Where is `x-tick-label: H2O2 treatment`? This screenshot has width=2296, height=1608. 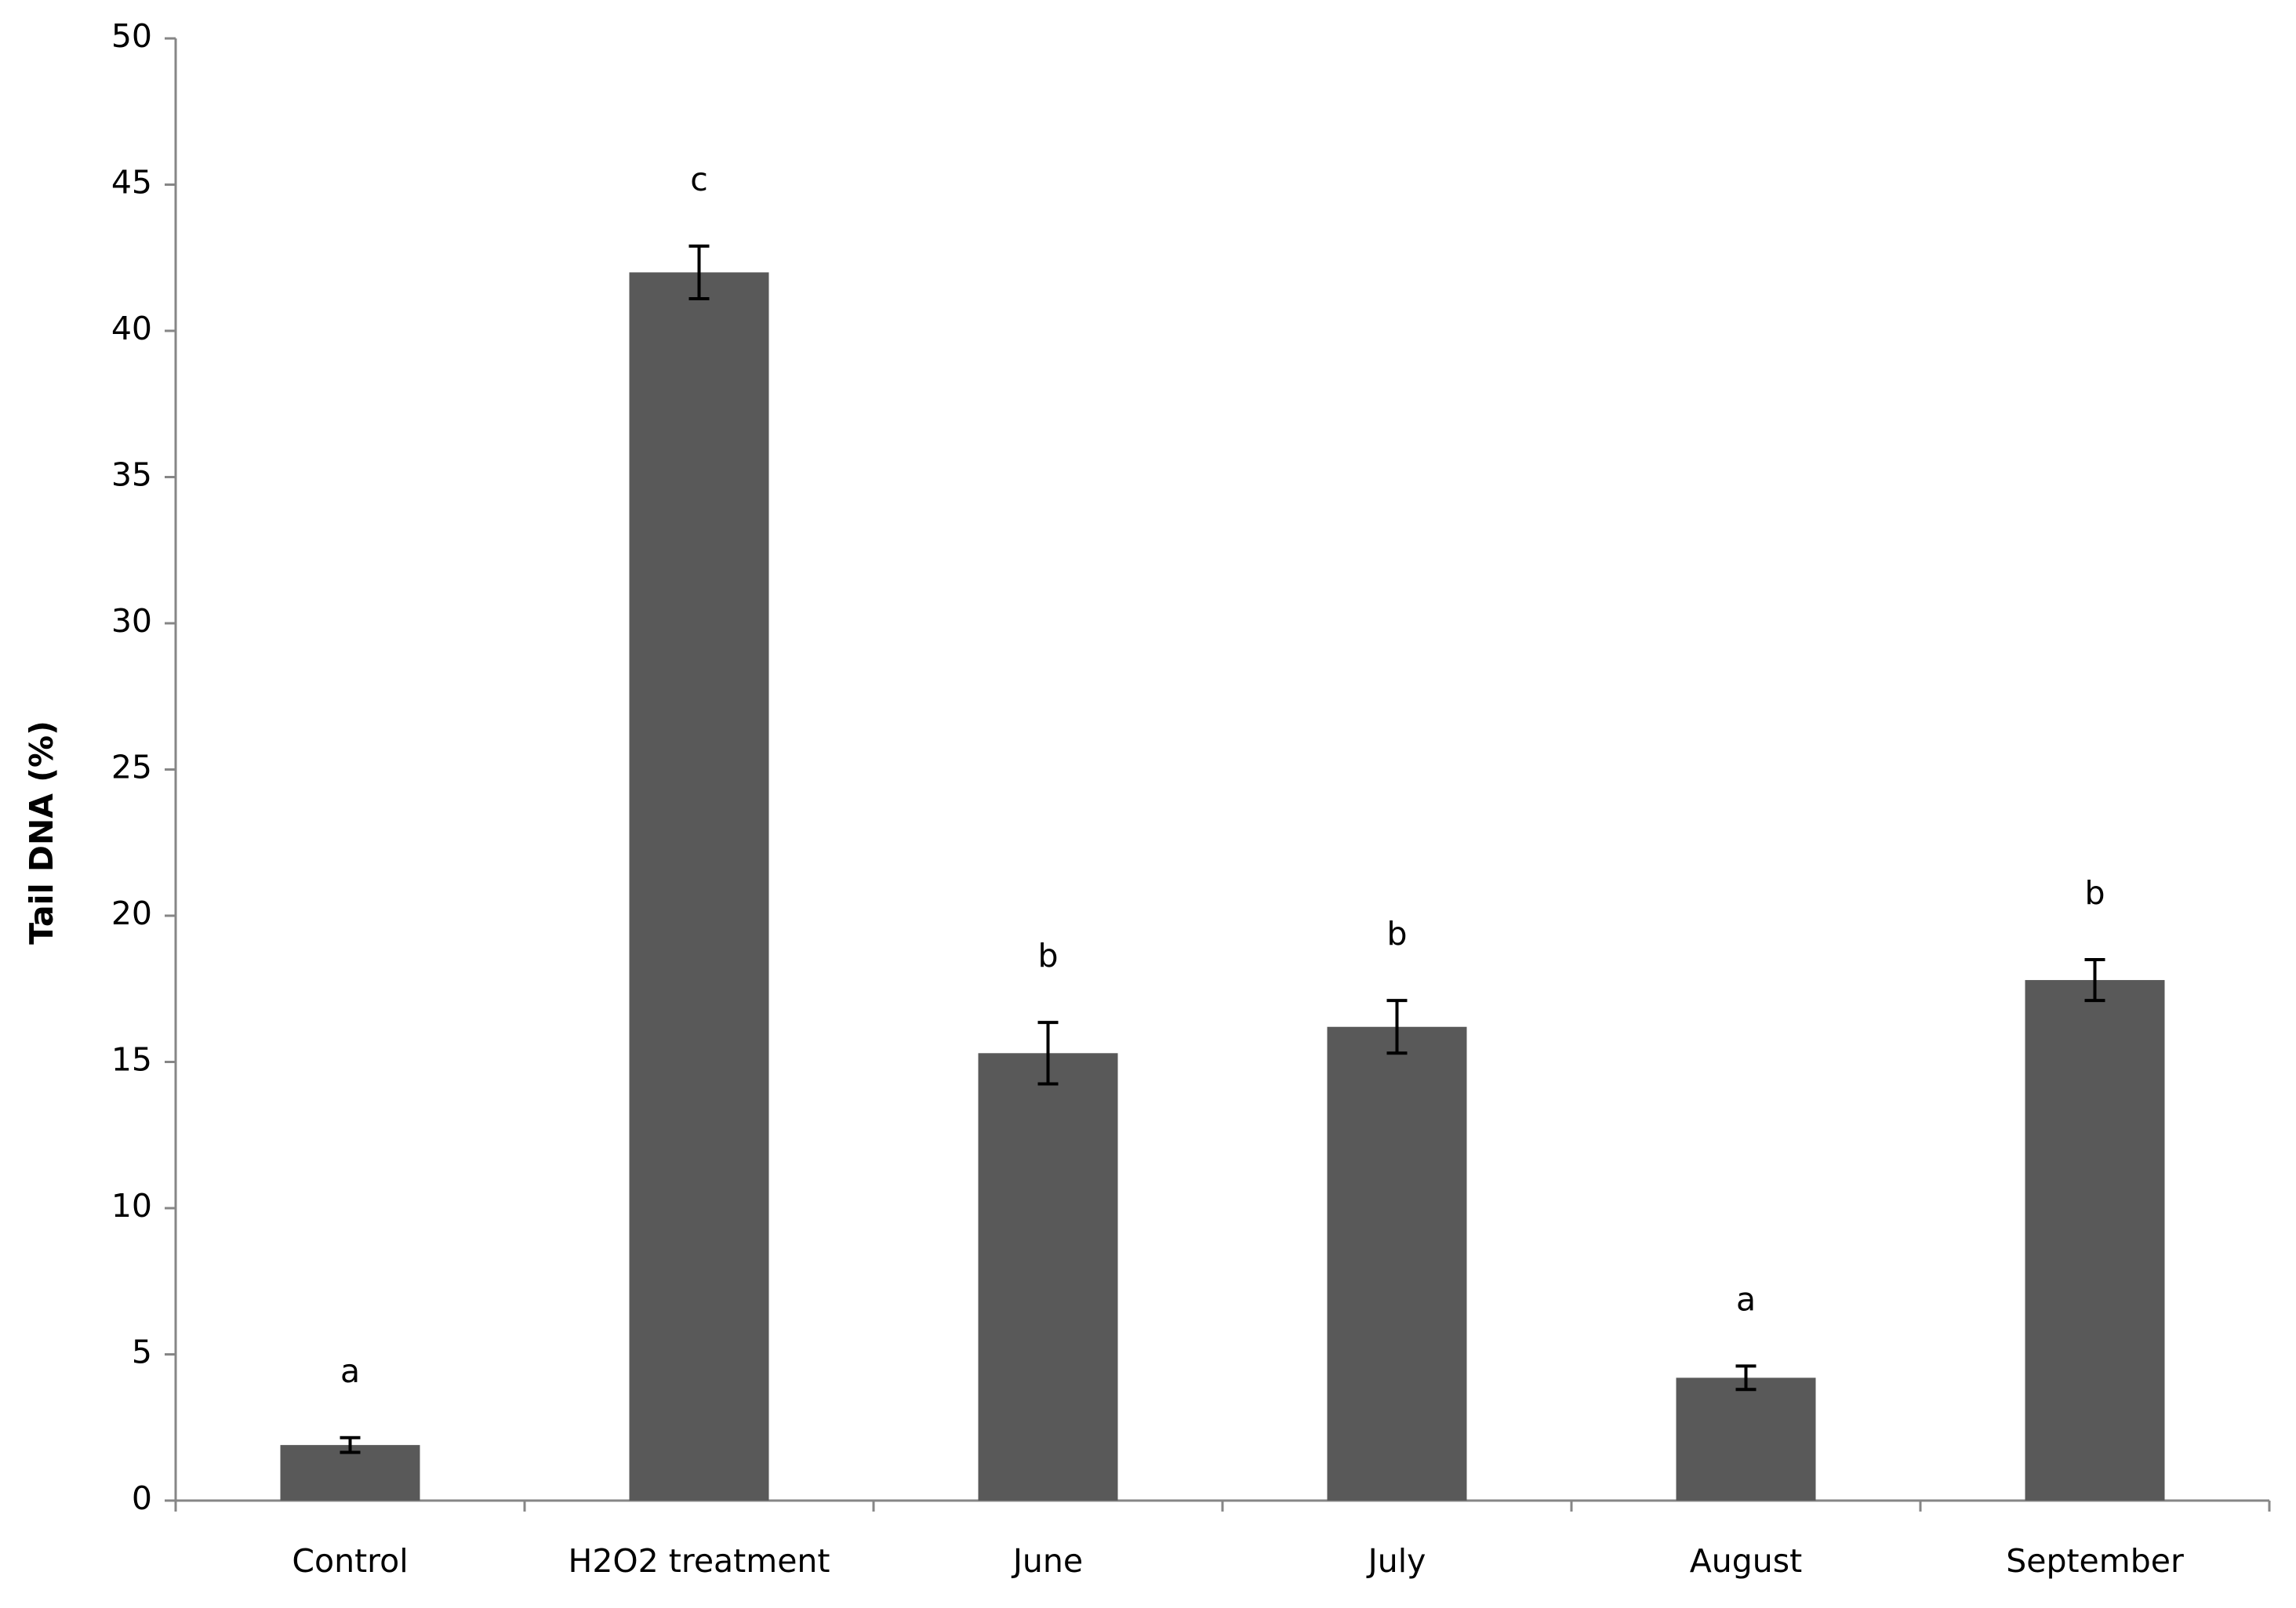 x-tick-label: H2O2 treatment is located at coordinates (699, 1561).